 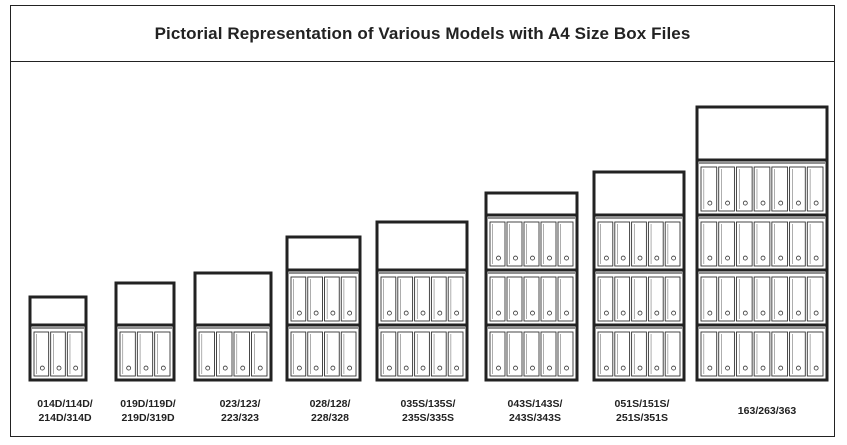 What do you see at coordinates (330, 404) in the screenshot?
I see `model-label-line: 028/128/` at bounding box center [330, 404].